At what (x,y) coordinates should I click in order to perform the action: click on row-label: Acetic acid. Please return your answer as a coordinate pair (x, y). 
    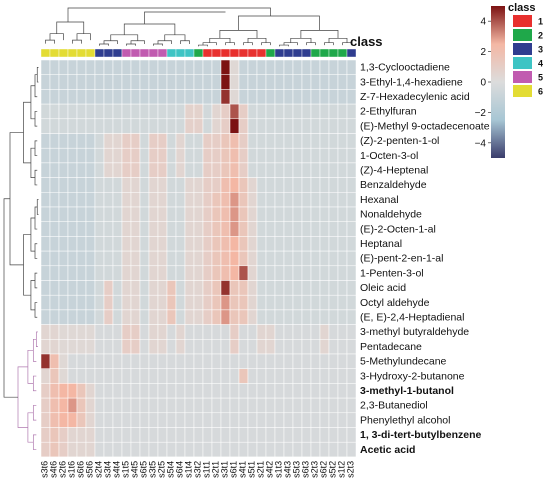
    Looking at the image, I should click on (387, 450).